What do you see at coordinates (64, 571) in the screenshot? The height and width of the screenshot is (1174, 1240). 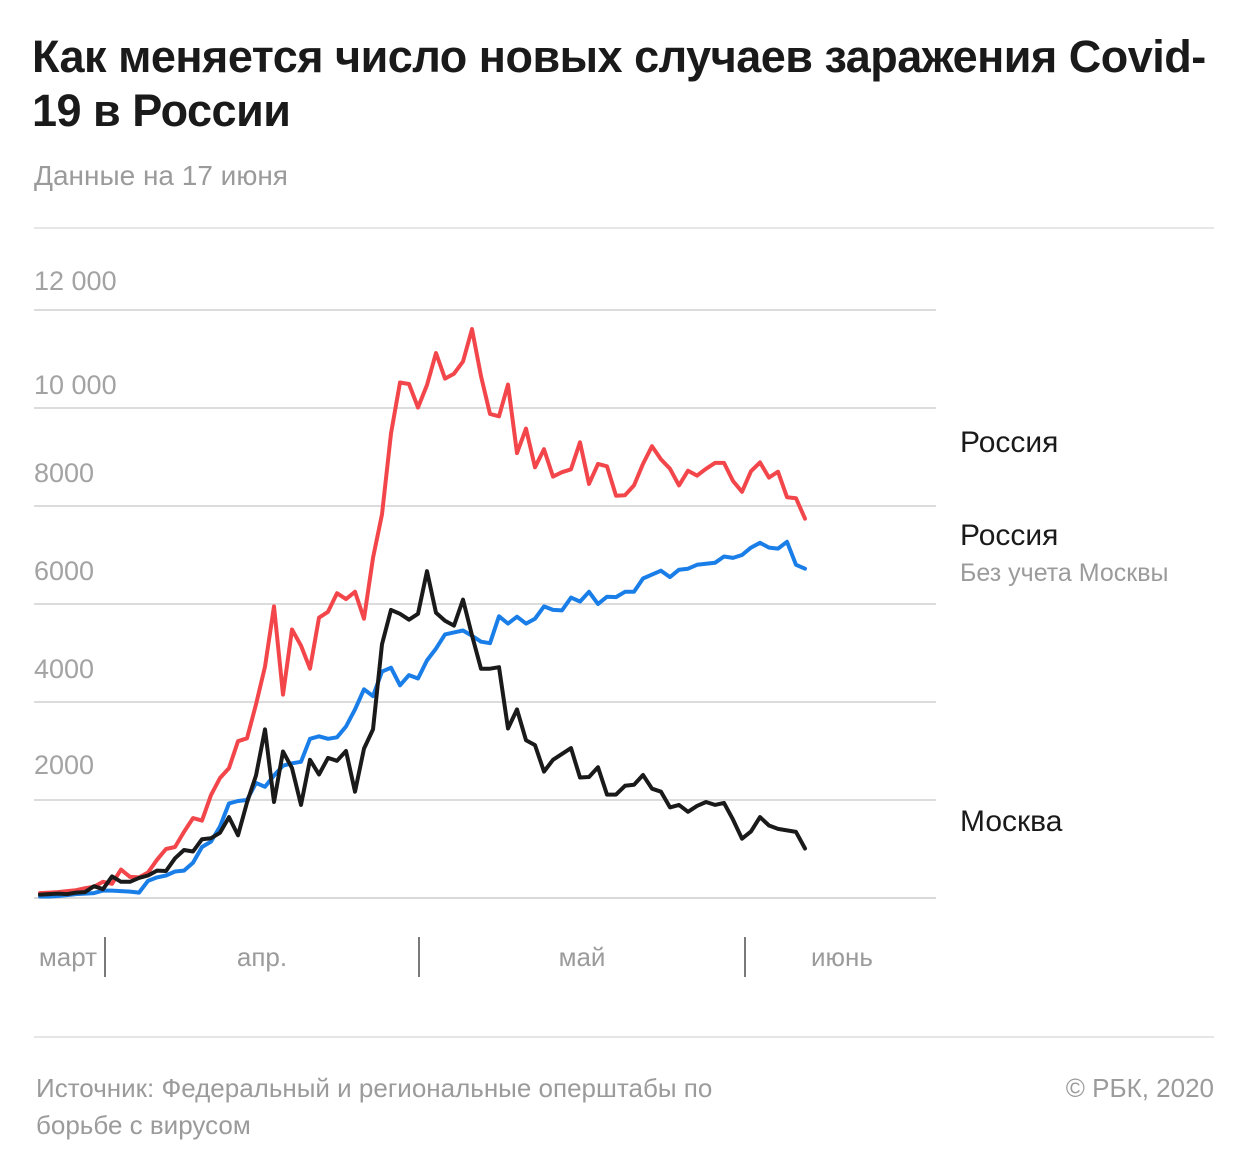 I see `y-tick-label-6000: 6000` at bounding box center [64, 571].